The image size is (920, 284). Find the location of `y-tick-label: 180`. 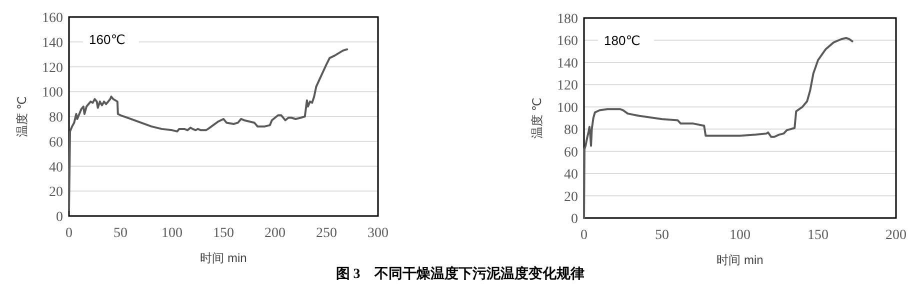

y-tick-label: 180 is located at coordinates (567, 19).